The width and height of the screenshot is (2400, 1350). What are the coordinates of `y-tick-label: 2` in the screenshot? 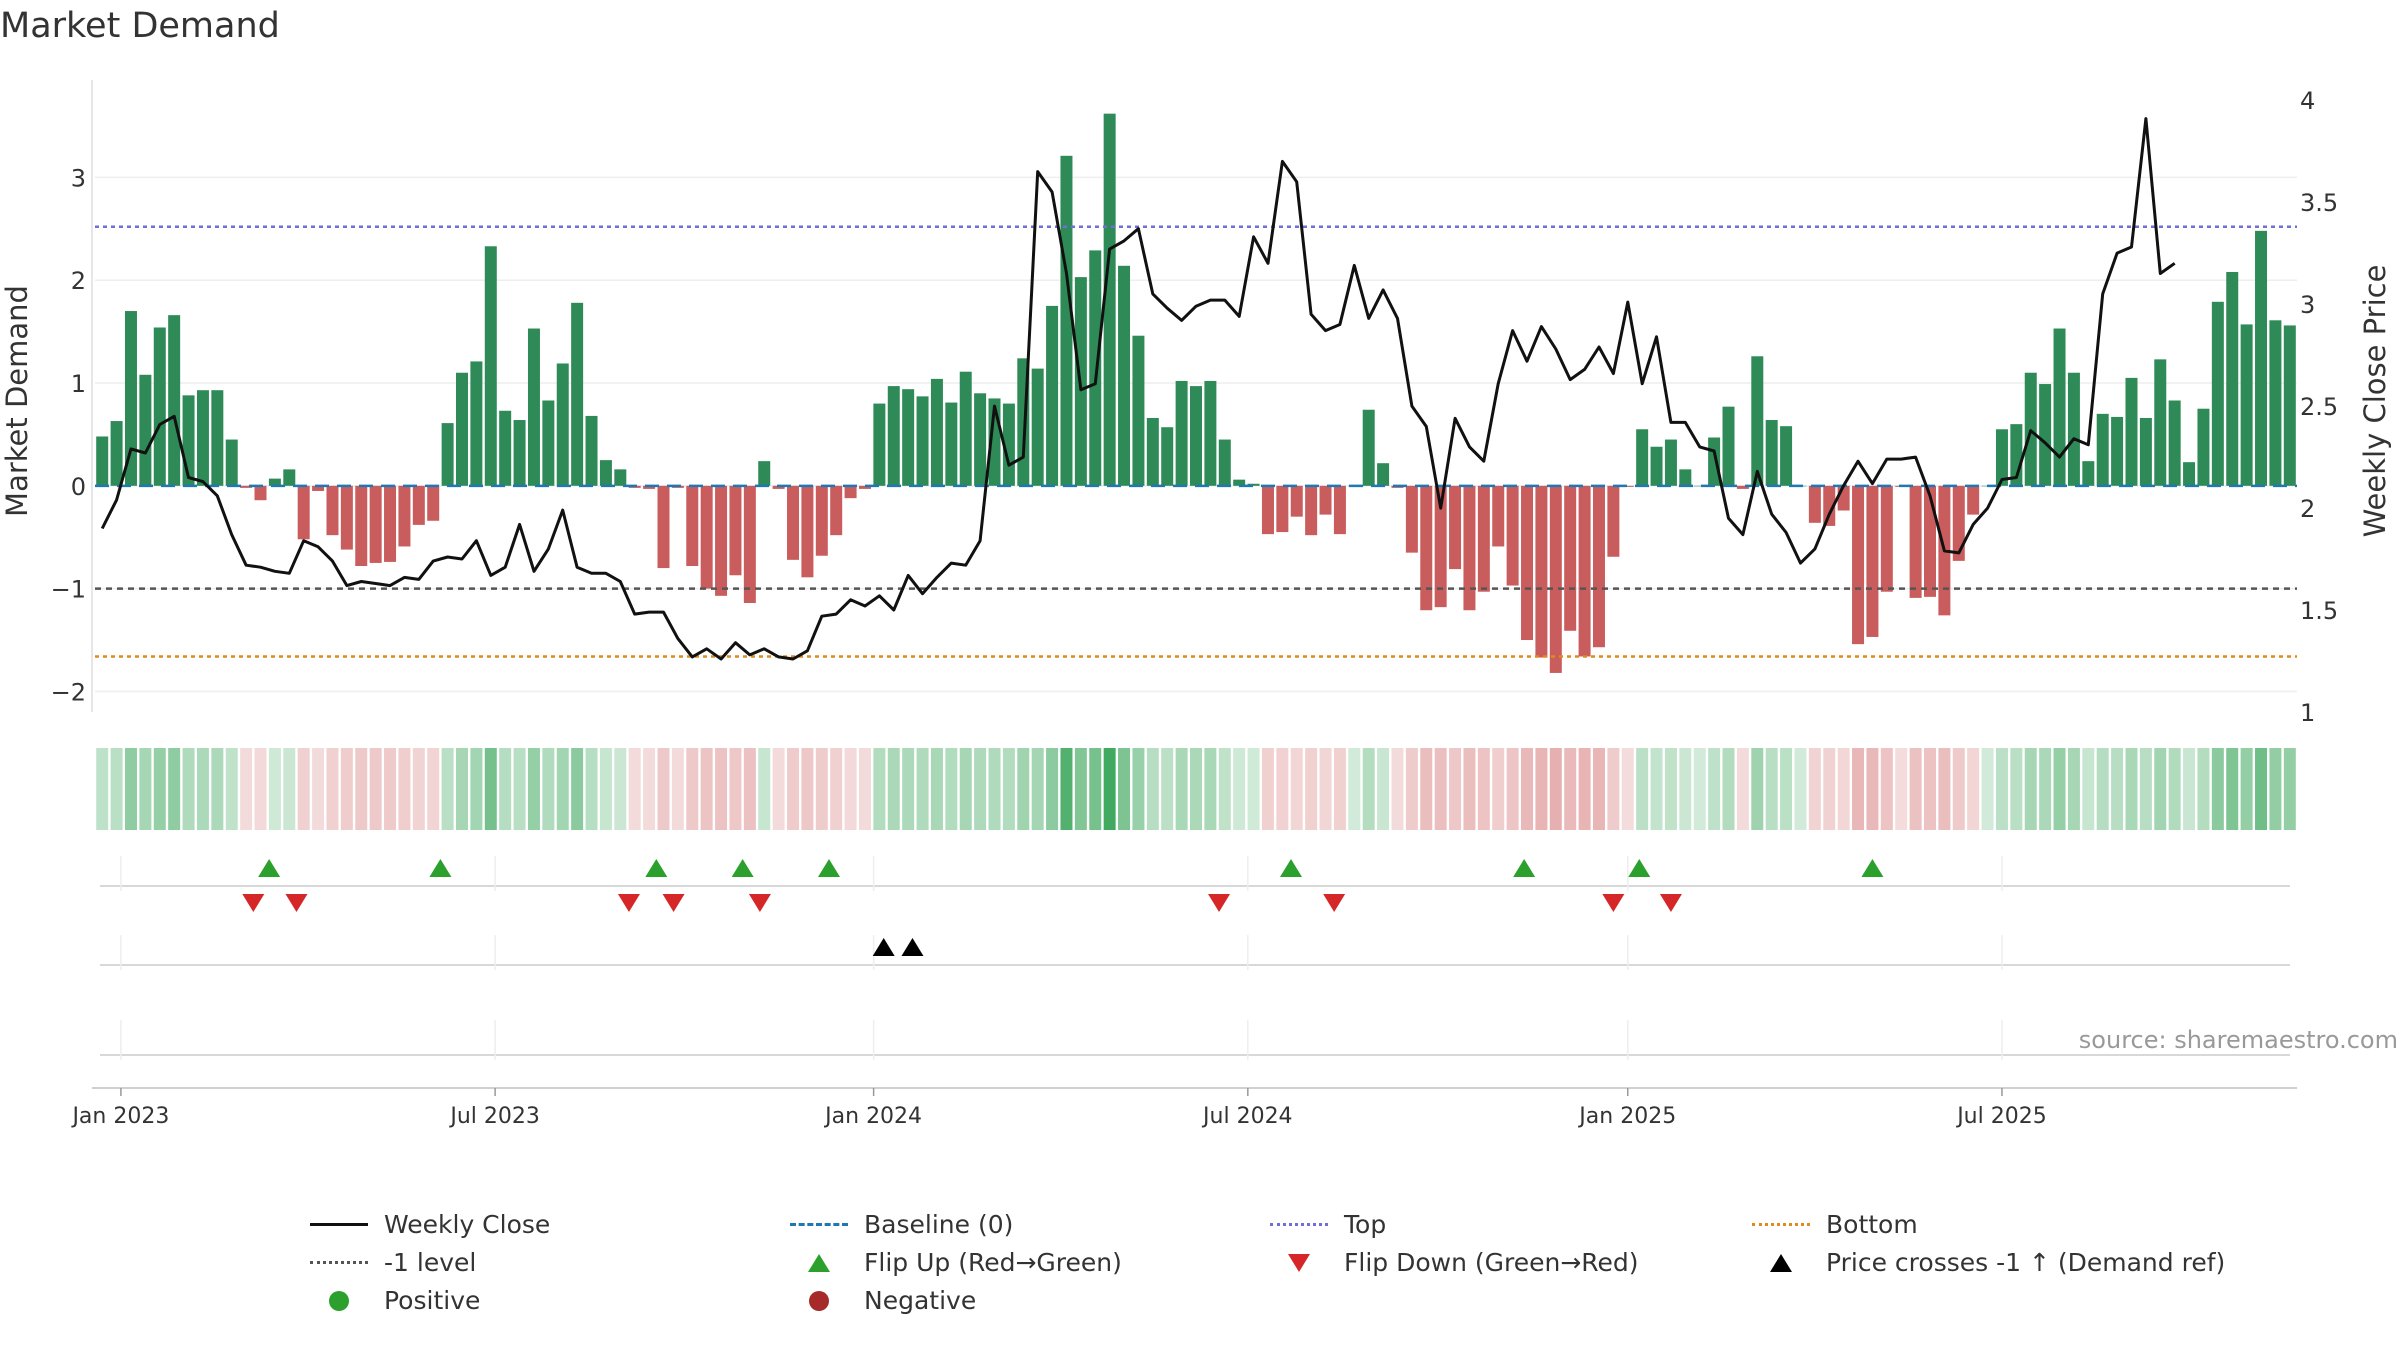 It's located at (78, 281).